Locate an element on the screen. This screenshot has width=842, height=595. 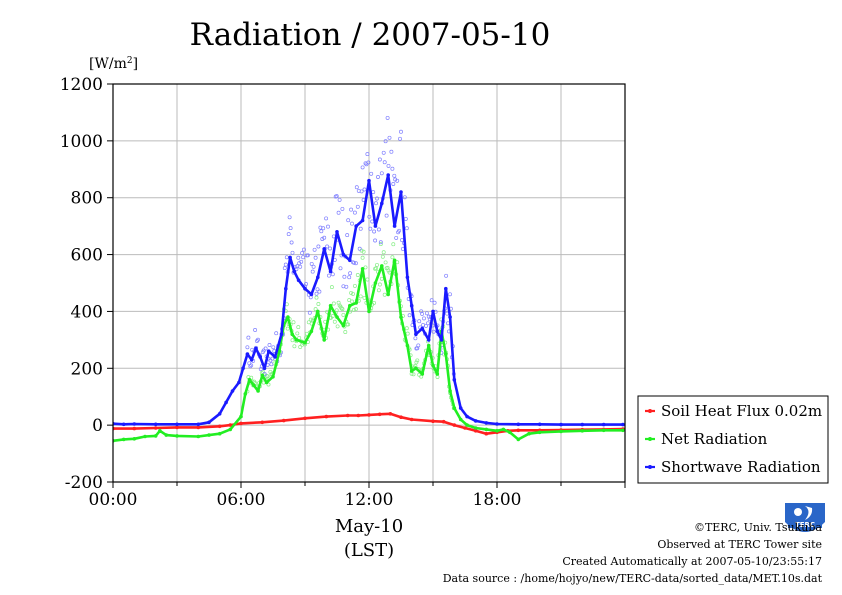
y-tick-label: 400 is located at coordinates (87, 312).